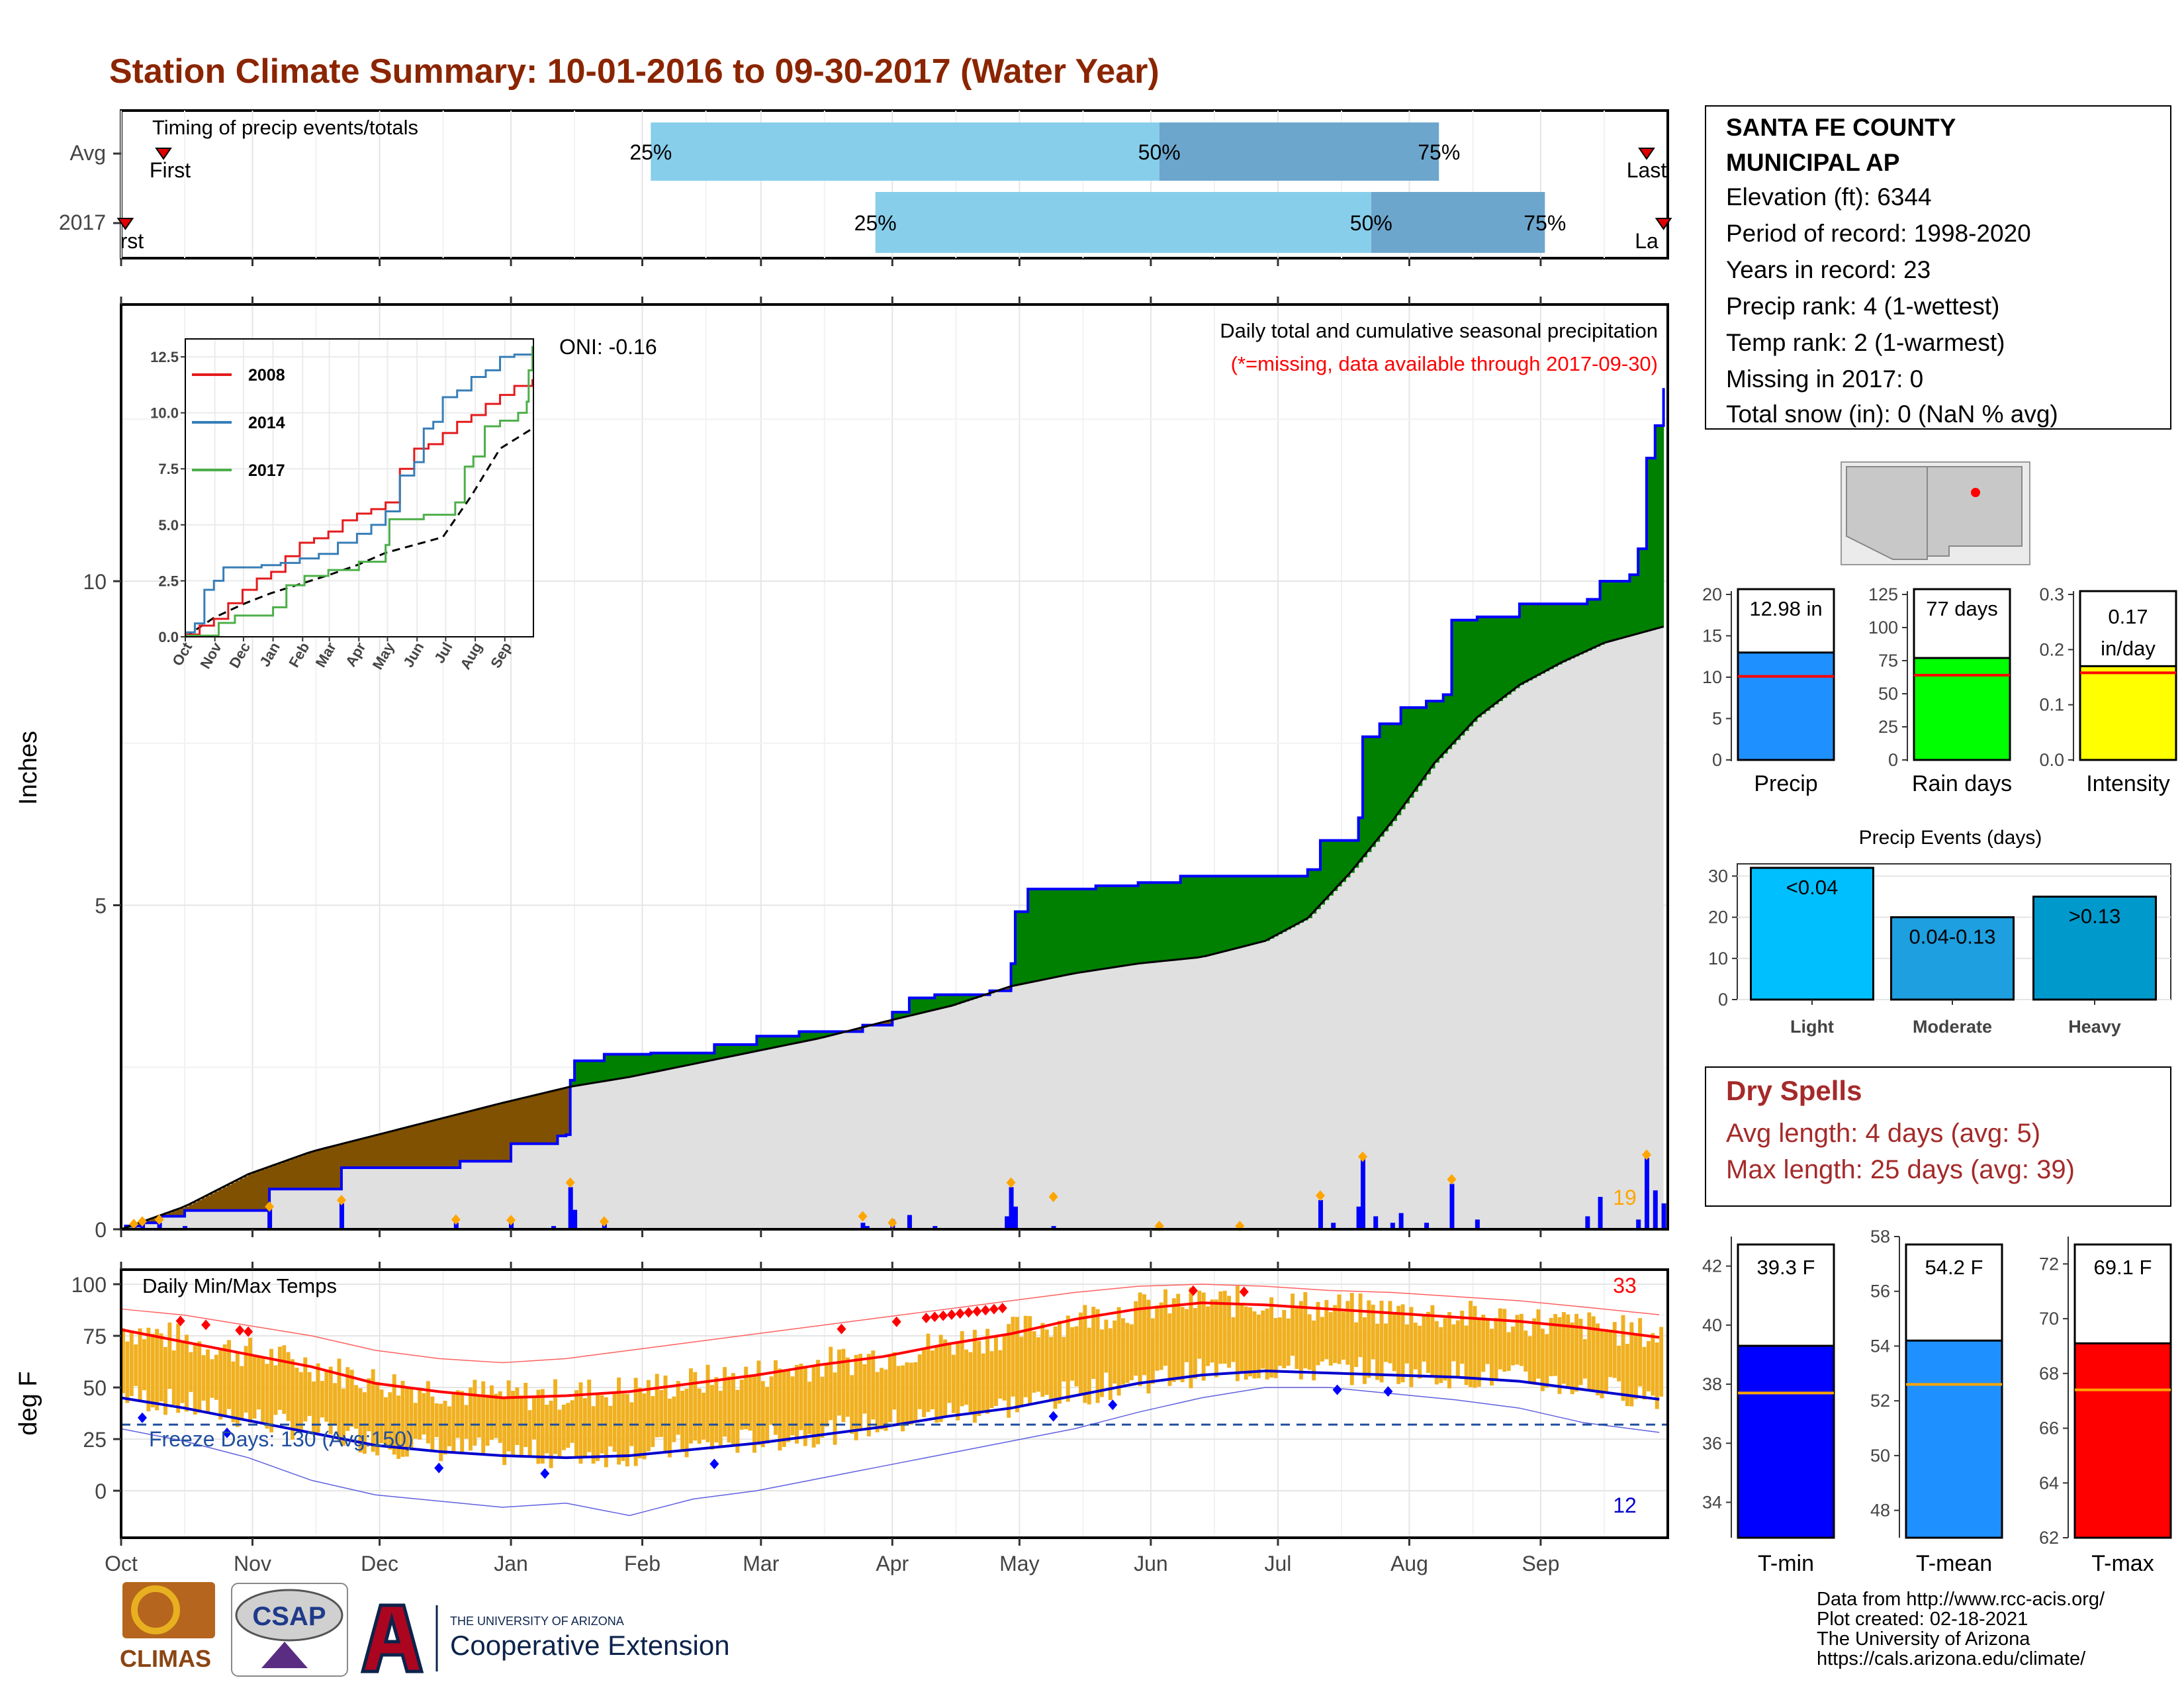  What do you see at coordinates (876, 223) in the screenshot?
I see `timing-p25-label-2017: 25%` at bounding box center [876, 223].